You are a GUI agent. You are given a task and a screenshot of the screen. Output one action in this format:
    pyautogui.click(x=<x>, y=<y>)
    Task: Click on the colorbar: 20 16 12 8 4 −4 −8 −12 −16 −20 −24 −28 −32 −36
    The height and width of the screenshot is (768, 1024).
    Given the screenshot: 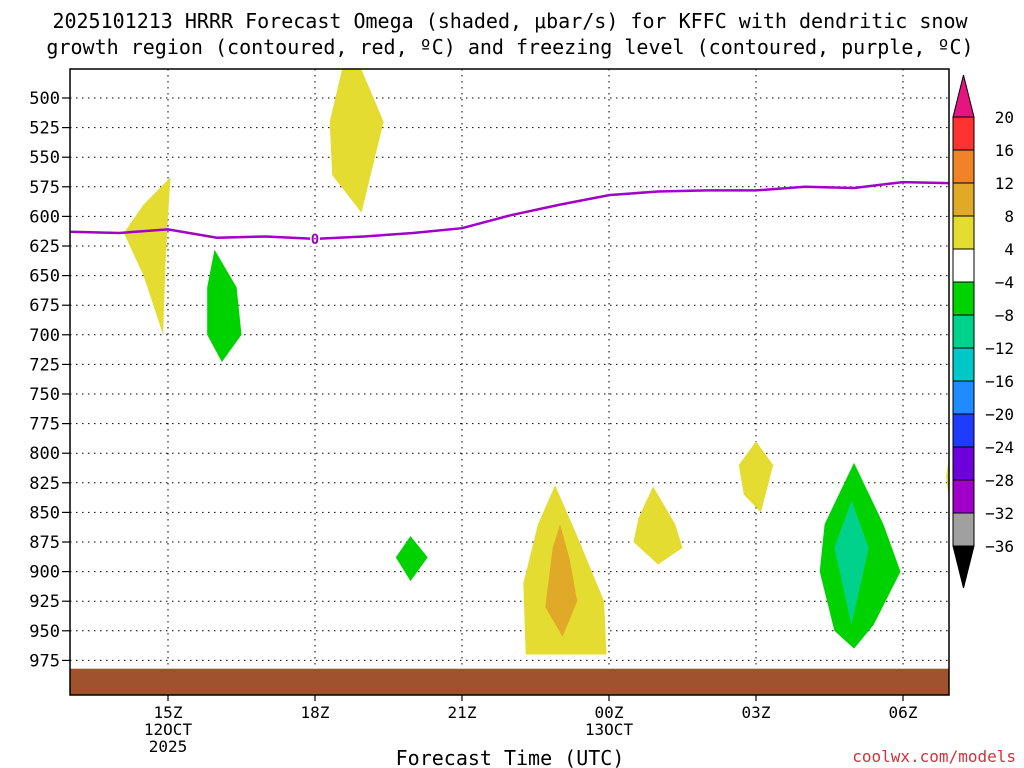 What is the action you would take?
    pyautogui.click(x=983, y=331)
    